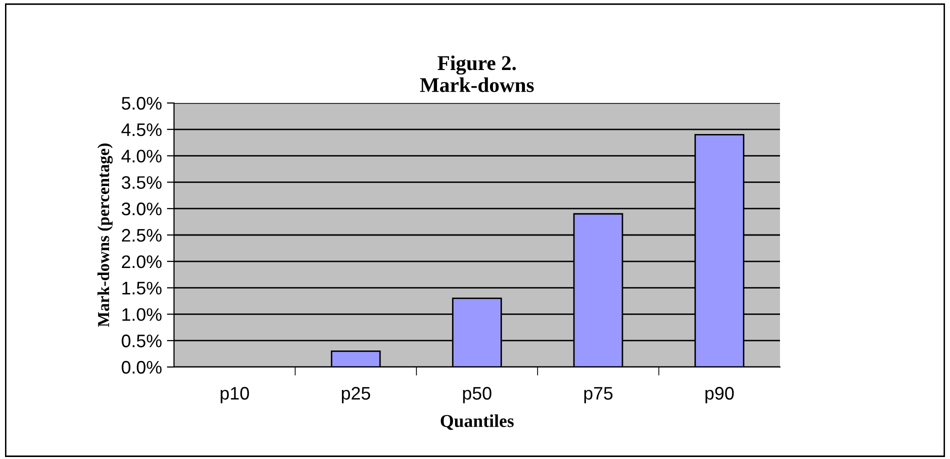 The image size is (950, 459). What do you see at coordinates (142, 261) in the screenshot?
I see `y-tick-label: 2.0%` at bounding box center [142, 261].